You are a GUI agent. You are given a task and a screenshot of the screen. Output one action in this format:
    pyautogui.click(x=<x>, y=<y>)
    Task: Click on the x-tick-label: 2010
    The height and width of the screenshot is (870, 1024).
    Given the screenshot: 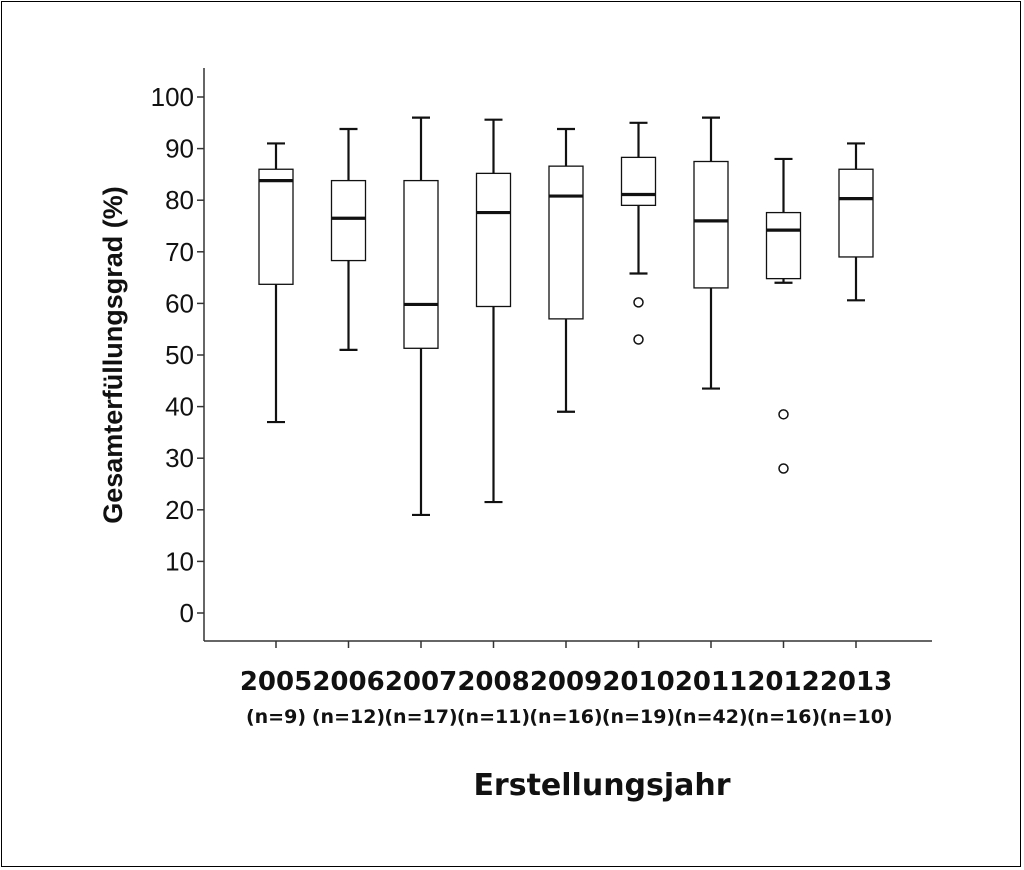 What is the action you would take?
    pyautogui.click(x=638, y=682)
    